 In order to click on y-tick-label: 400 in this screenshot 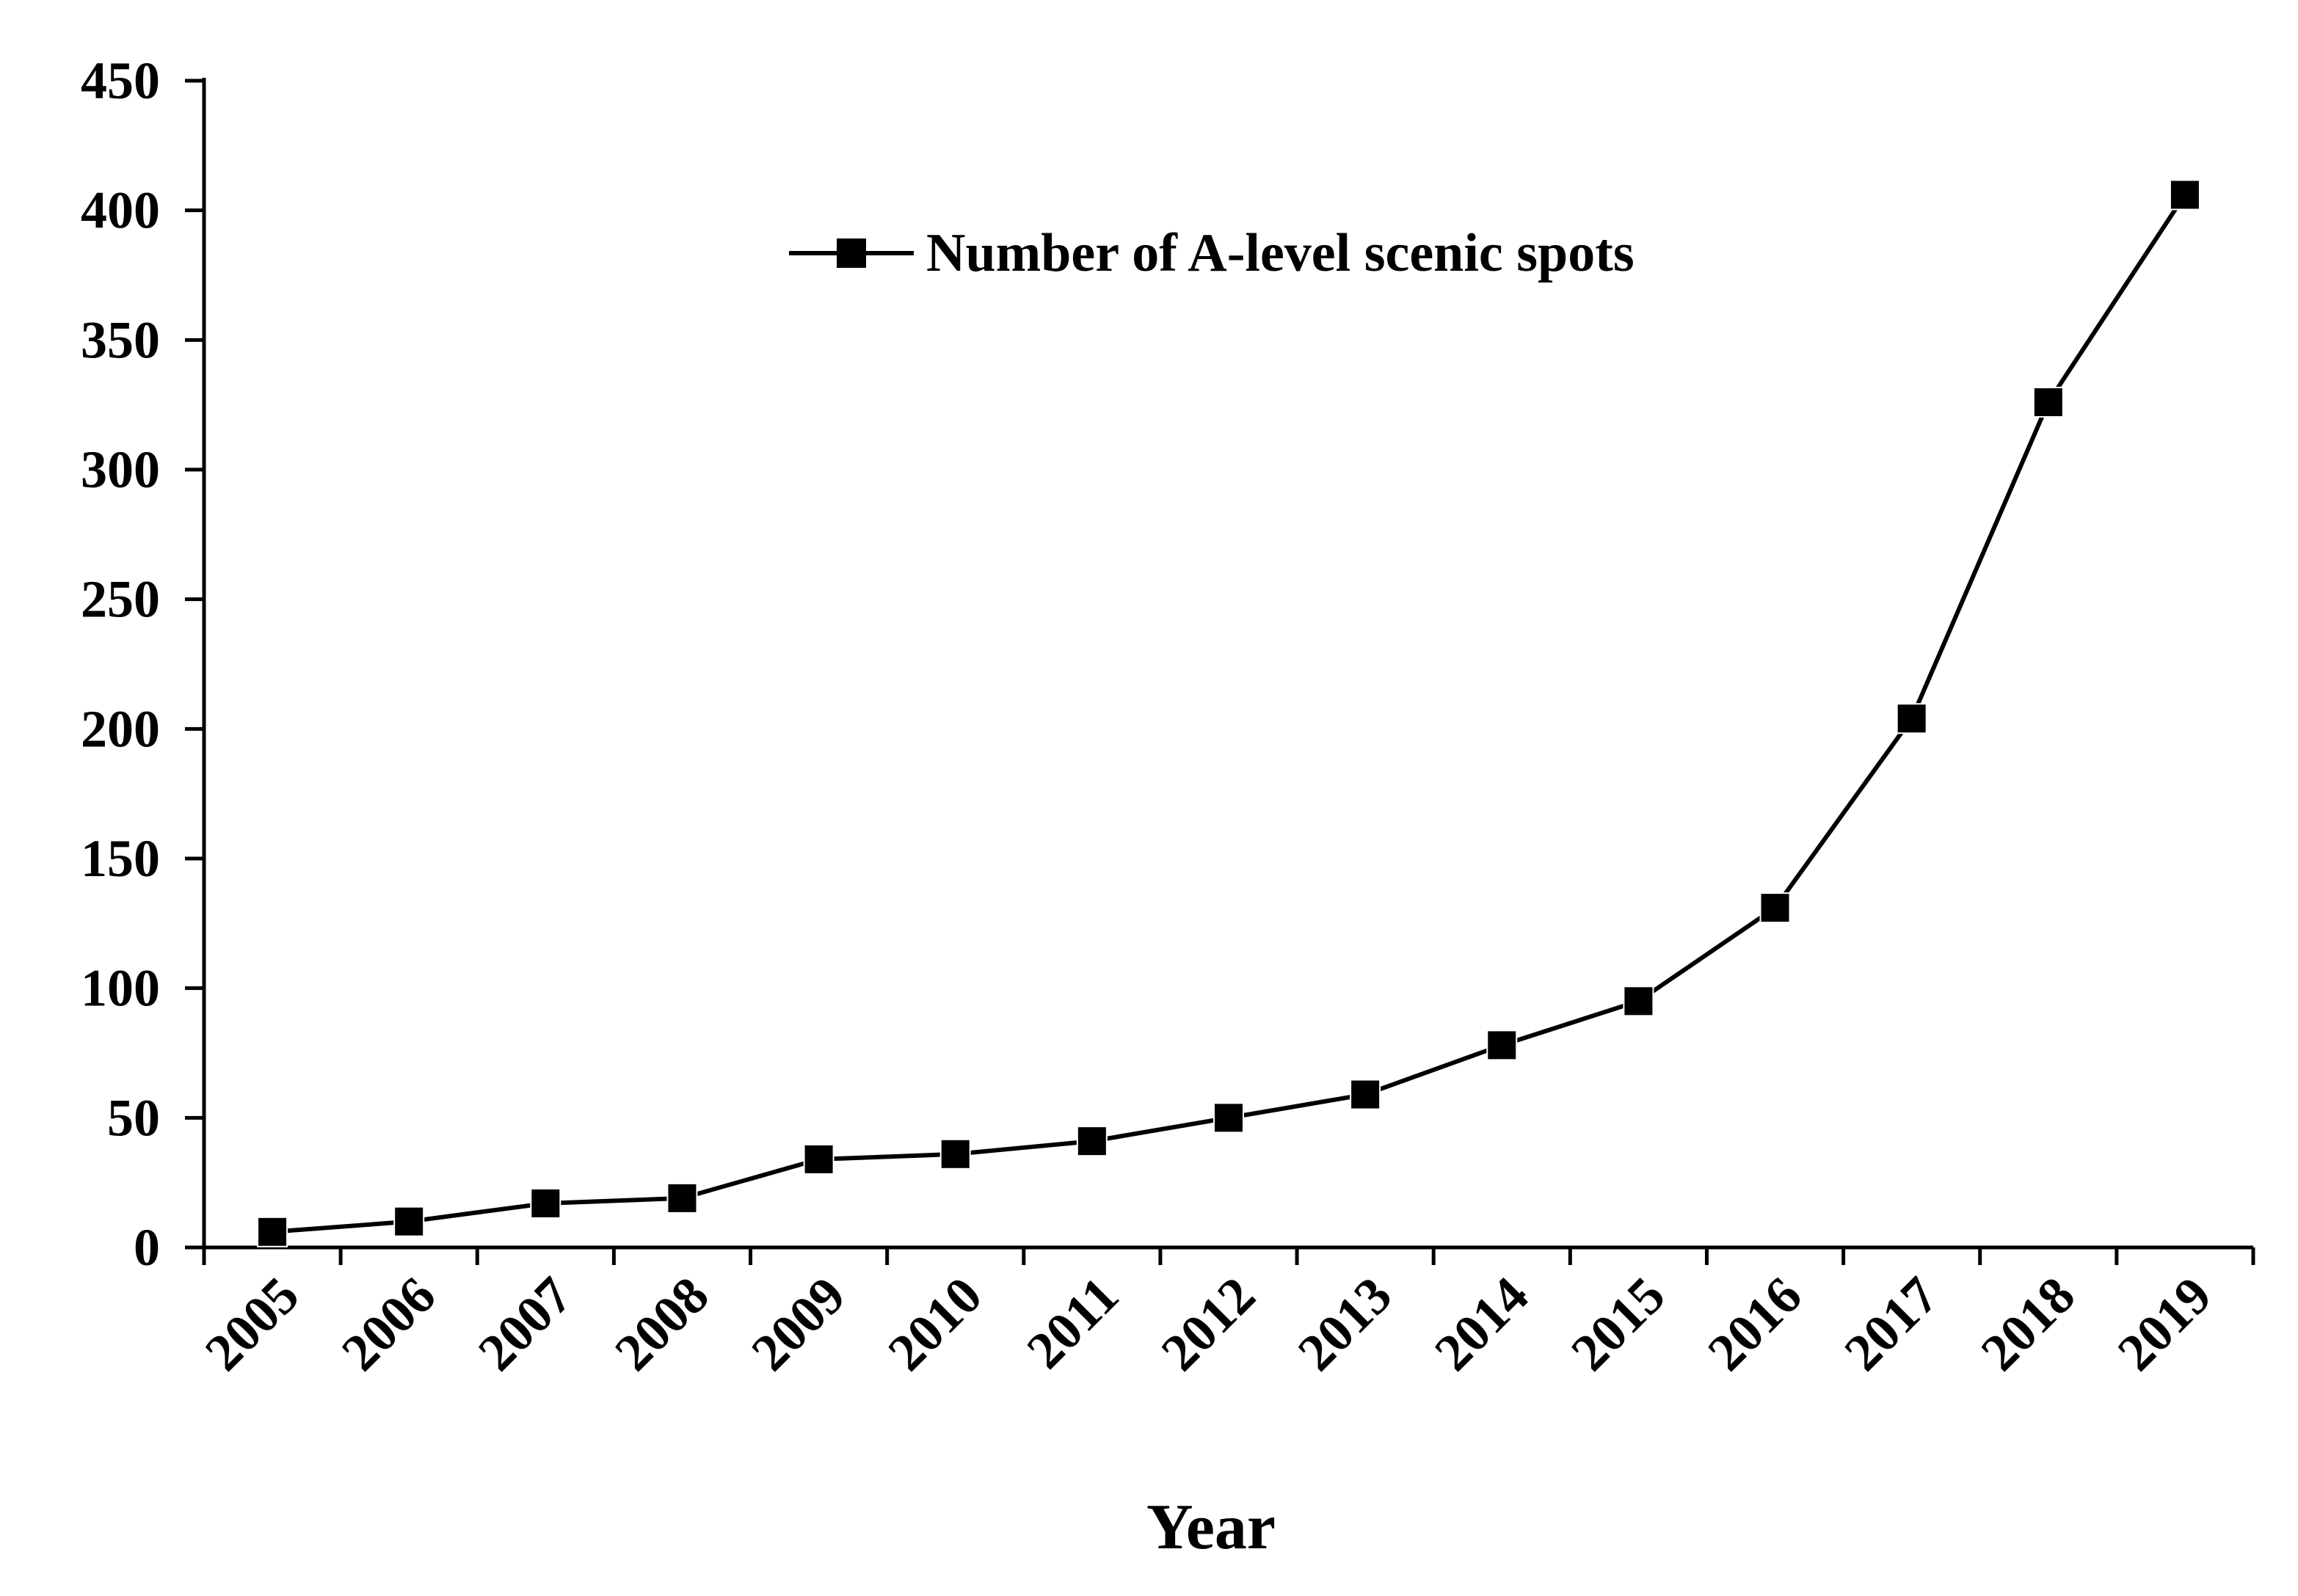, I will do `click(120, 210)`.